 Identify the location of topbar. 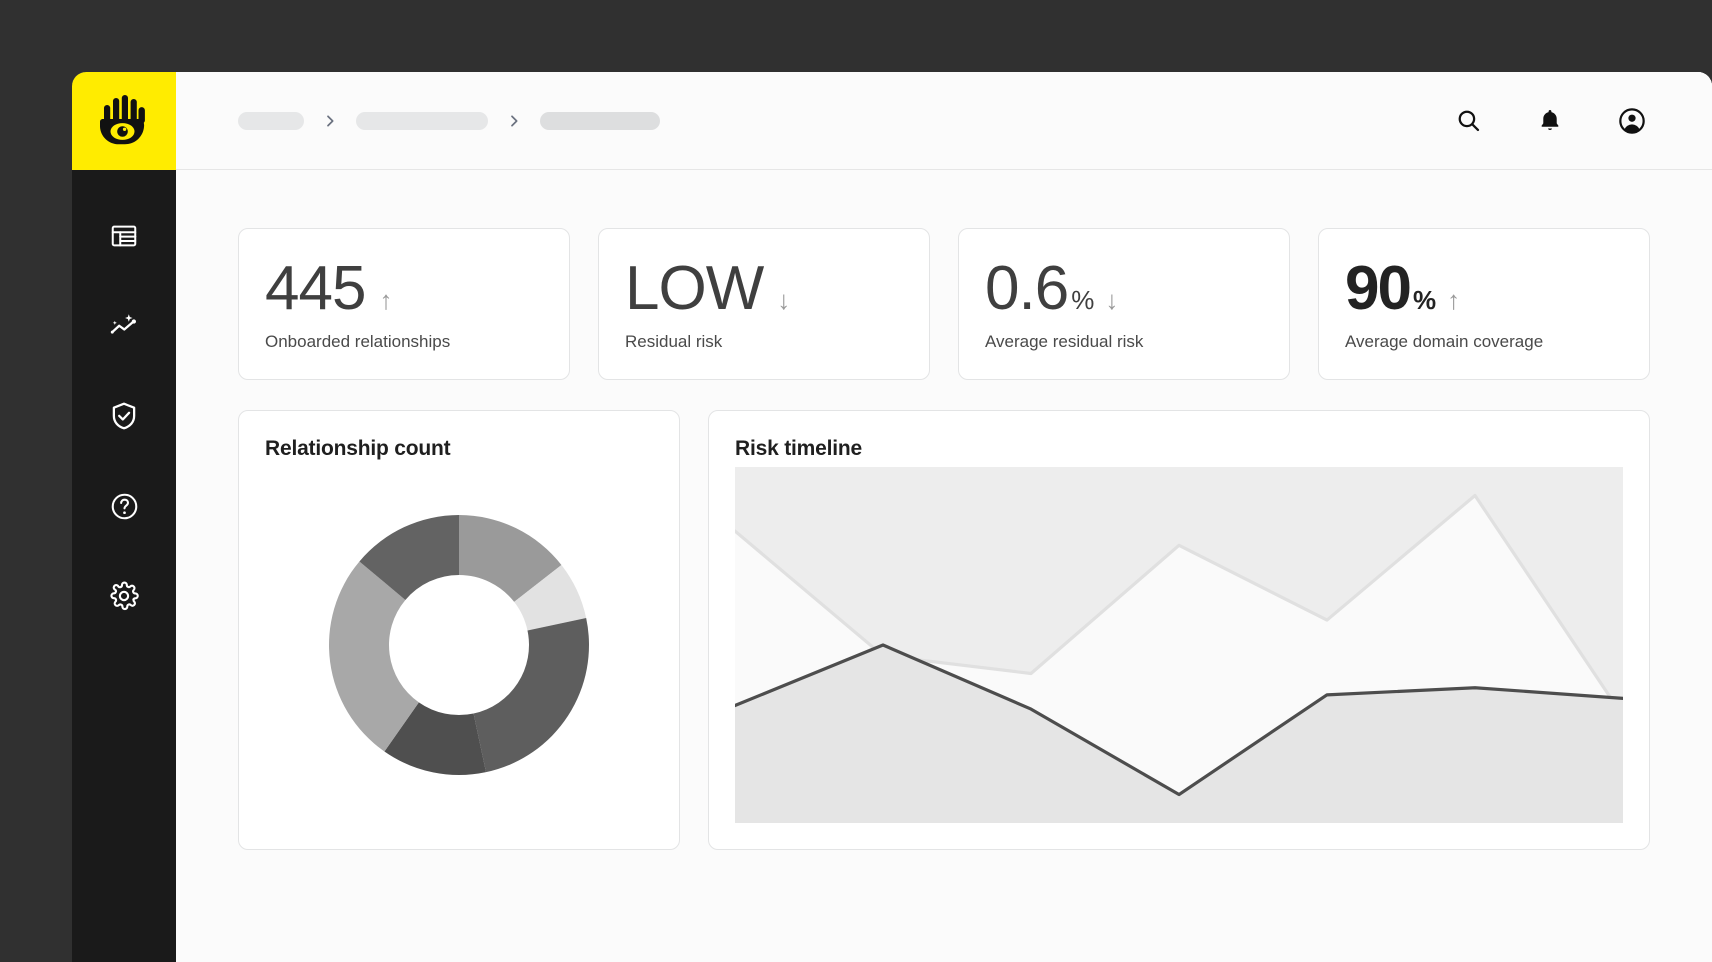
(944, 121).